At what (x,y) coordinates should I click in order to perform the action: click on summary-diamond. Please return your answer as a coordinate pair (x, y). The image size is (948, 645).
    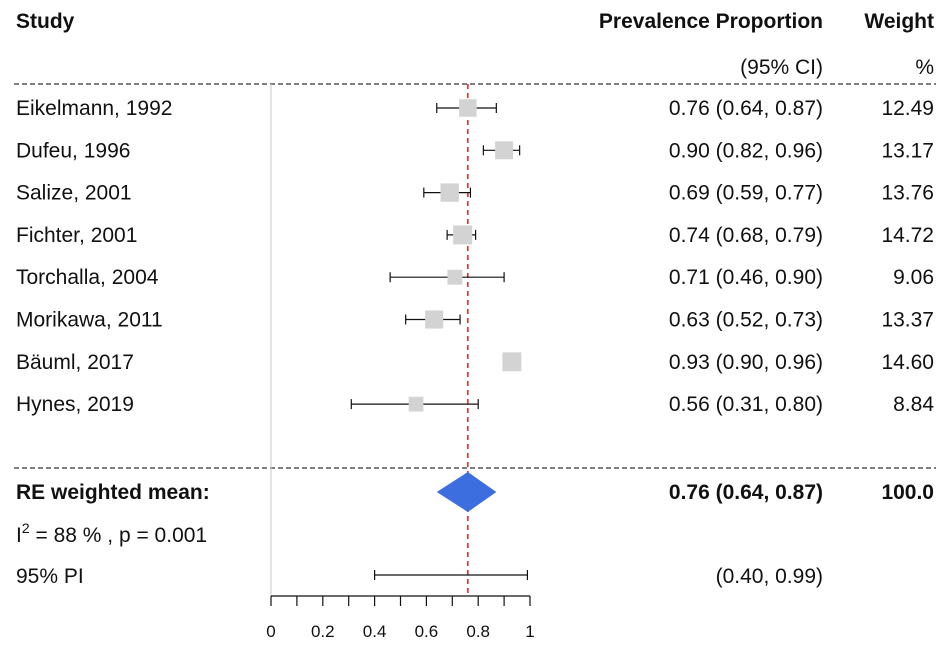
    Looking at the image, I should click on (466, 492).